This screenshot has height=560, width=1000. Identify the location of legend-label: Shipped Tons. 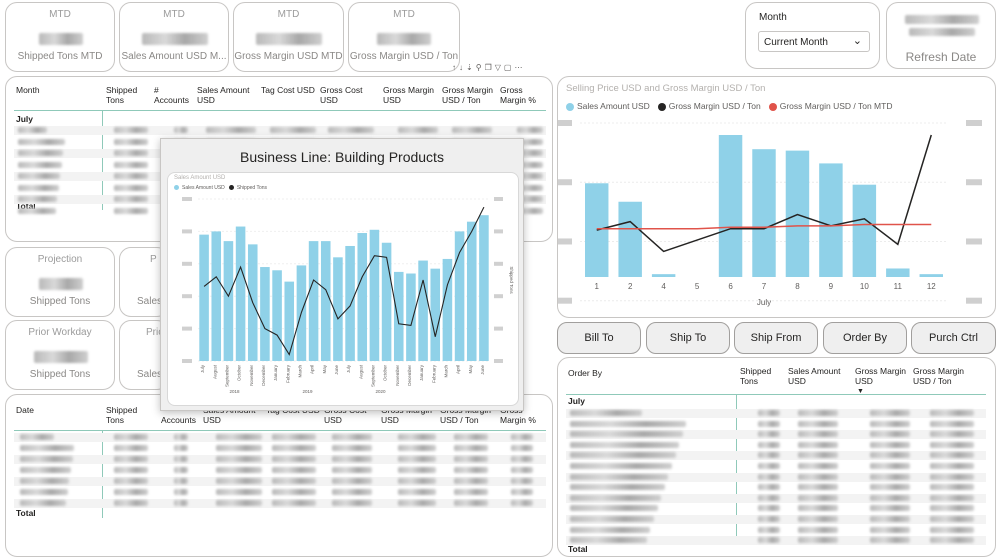
(252, 188).